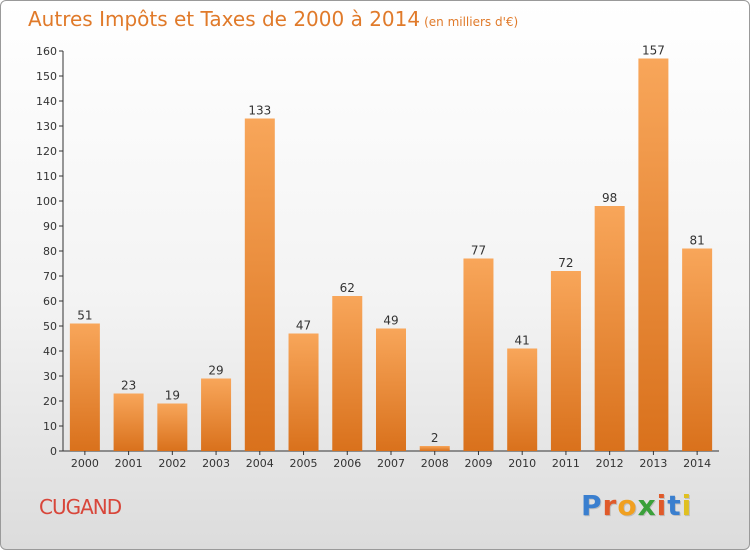 The width and height of the screenshot is (750, 550). I want to click on data-label-2003: 29, so click(215, 371).